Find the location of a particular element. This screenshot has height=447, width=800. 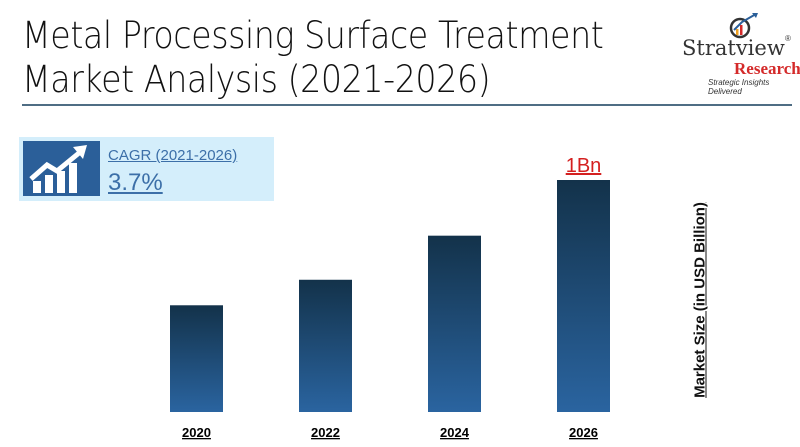

x-tick-label: 2026 is located at coordinates (583, 432).